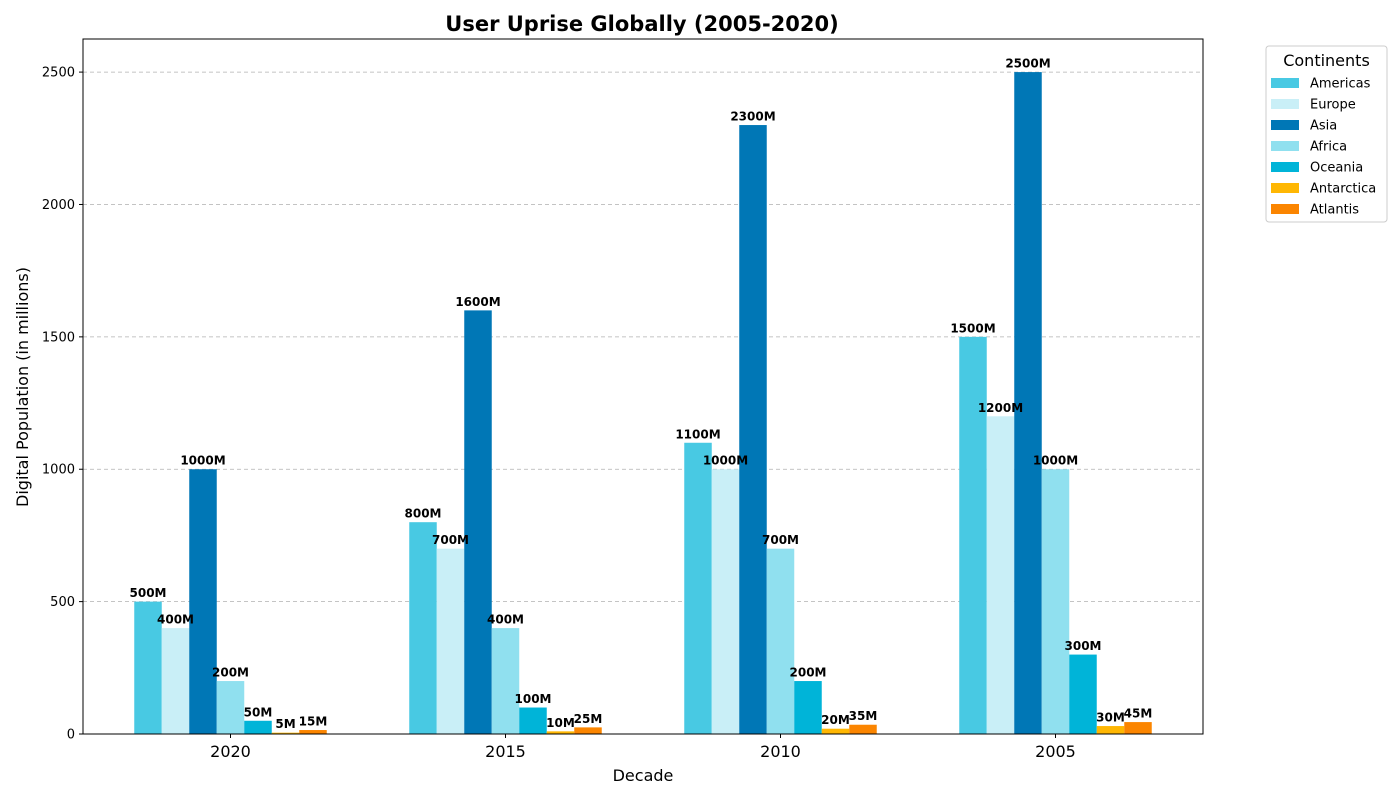  Describe the element at coordinates (698, 588) in the screenshot. I see `bar-americas-2010` at that location.